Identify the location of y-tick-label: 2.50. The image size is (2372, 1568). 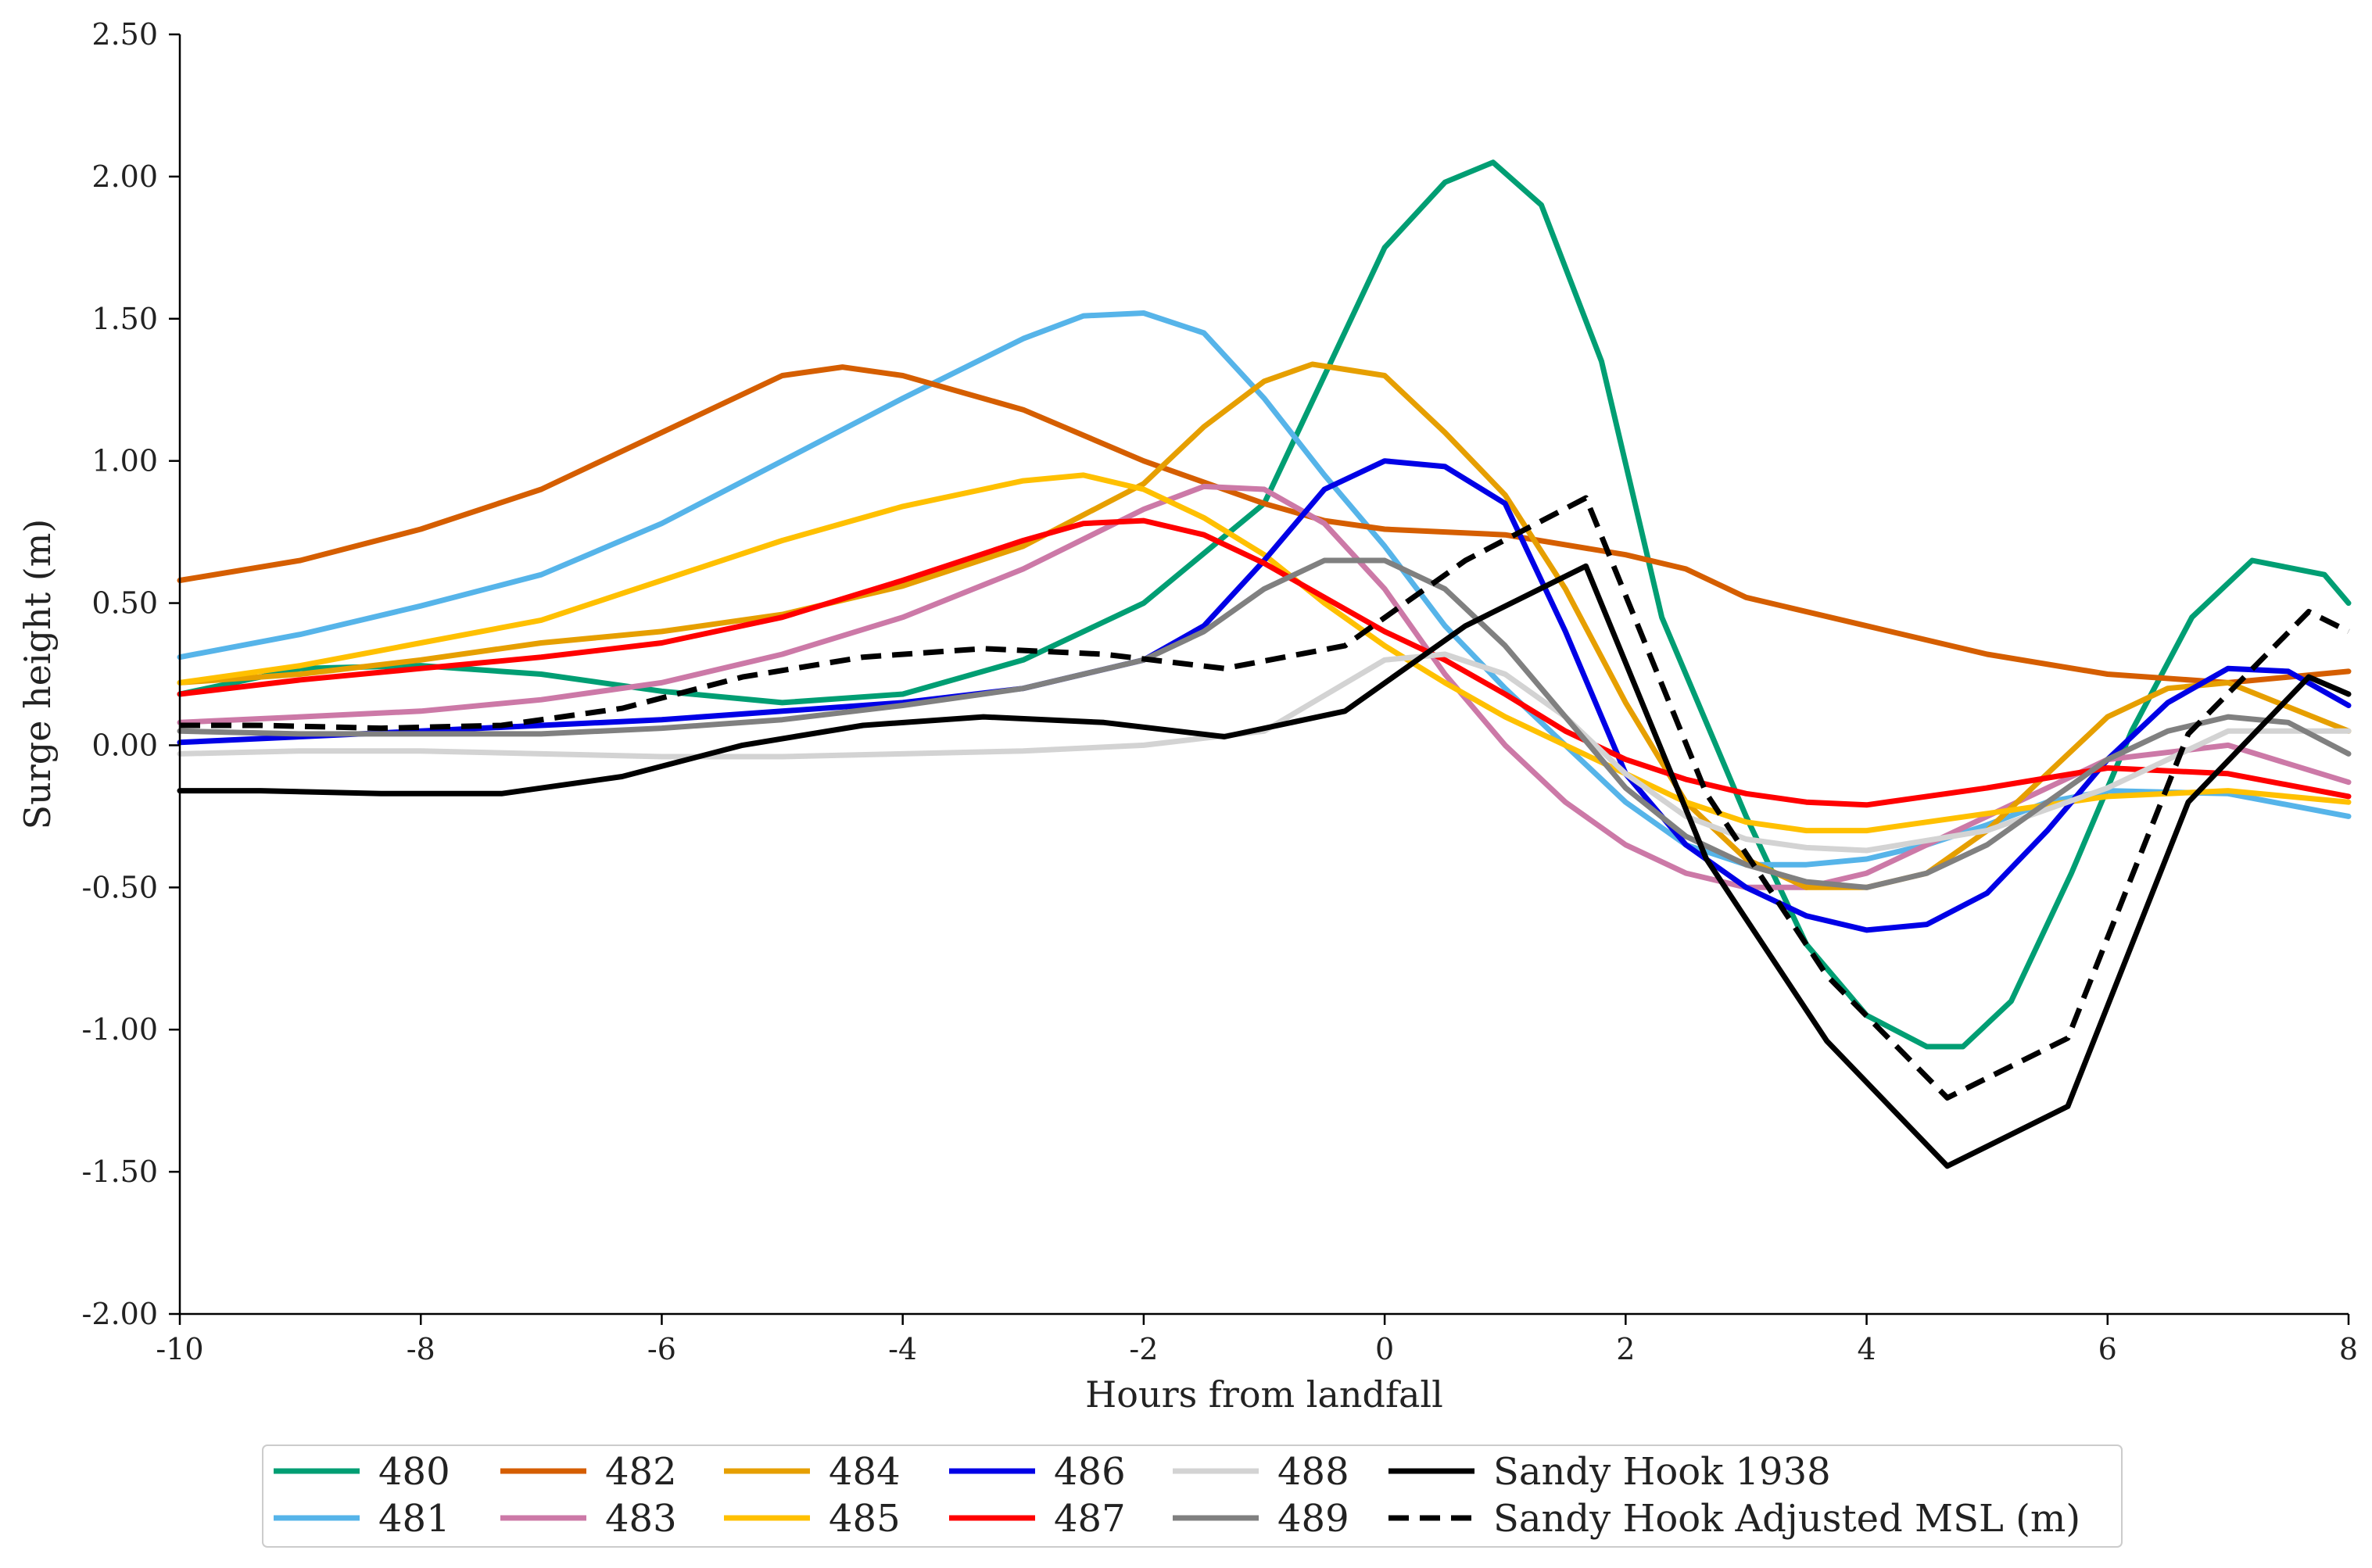
(125, 34).